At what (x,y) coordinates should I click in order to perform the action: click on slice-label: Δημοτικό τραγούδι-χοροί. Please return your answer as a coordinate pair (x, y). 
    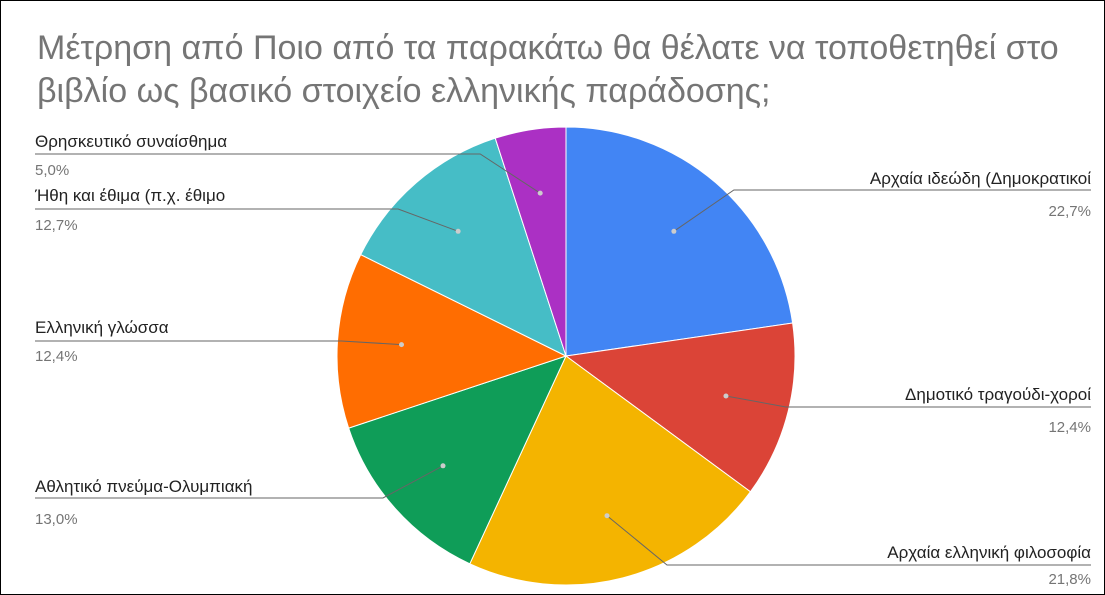
    Looking at the image, I should click on (998, 394).